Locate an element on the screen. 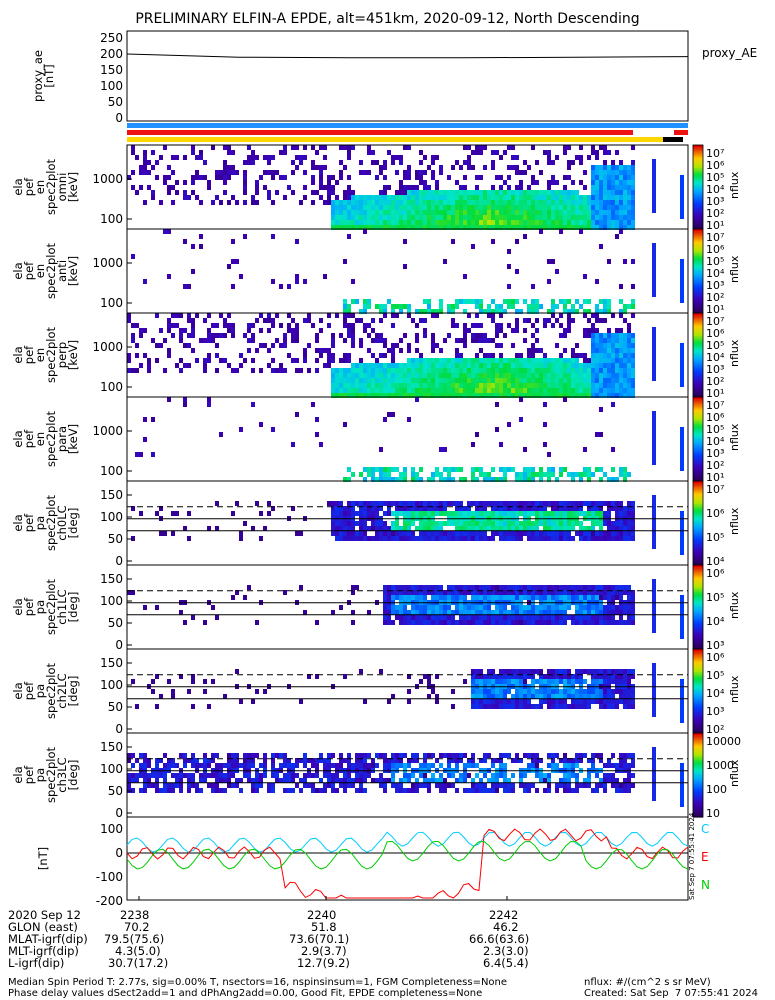 Image resolution: width=775 pixels, height=1000 pixels. panel-6-ylabel: ch1LC is located at coordinates (62, 606).